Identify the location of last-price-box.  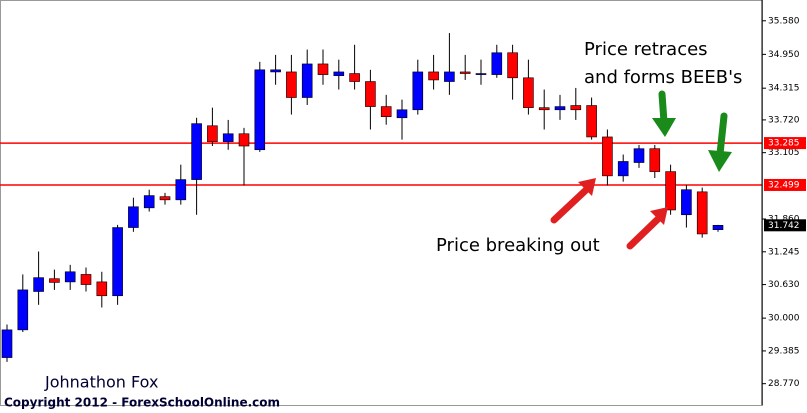
(785, 225).